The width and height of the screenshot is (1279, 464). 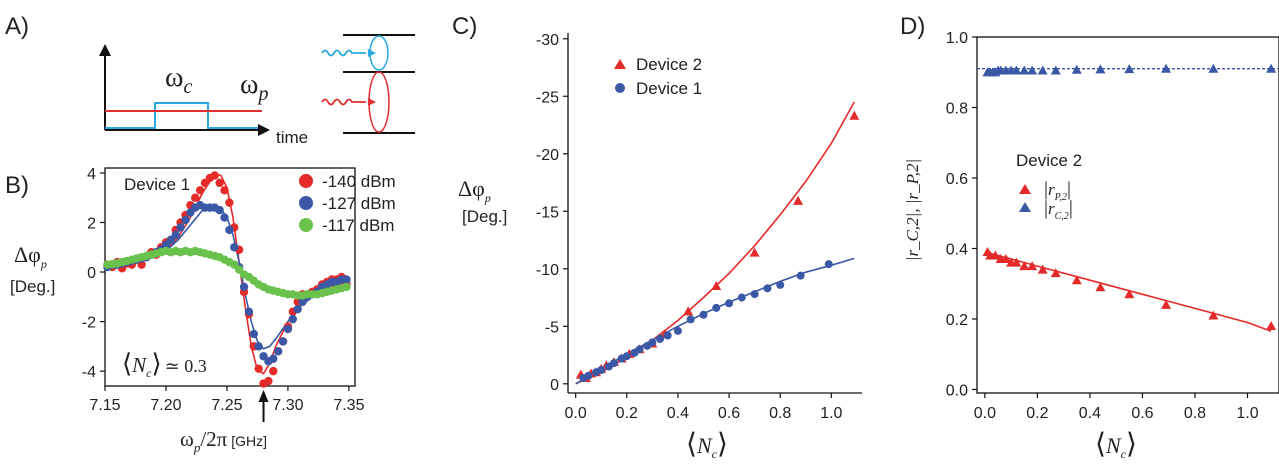 I want to click on panel-c-xlabel: ⟨Nc⟩, so click(x=707, y=445).